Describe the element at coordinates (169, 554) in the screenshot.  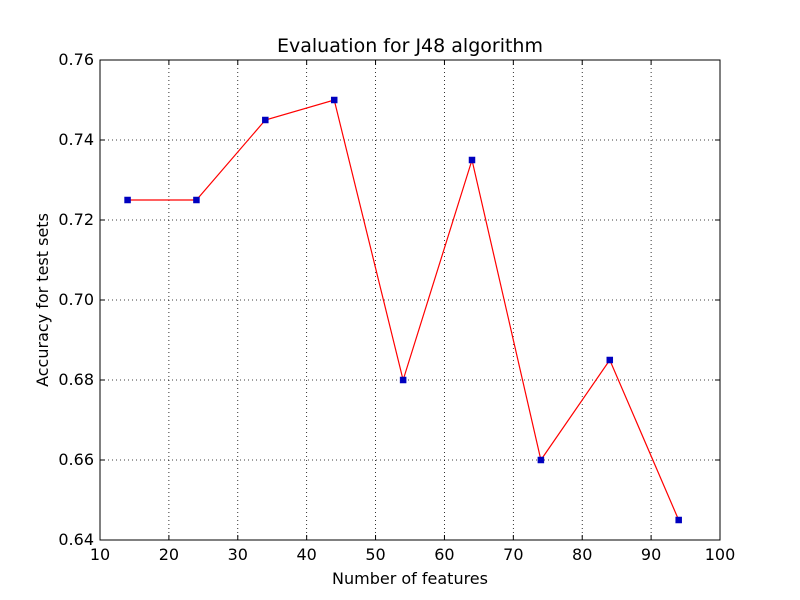
I see `x-tick-label: 20` at that location.